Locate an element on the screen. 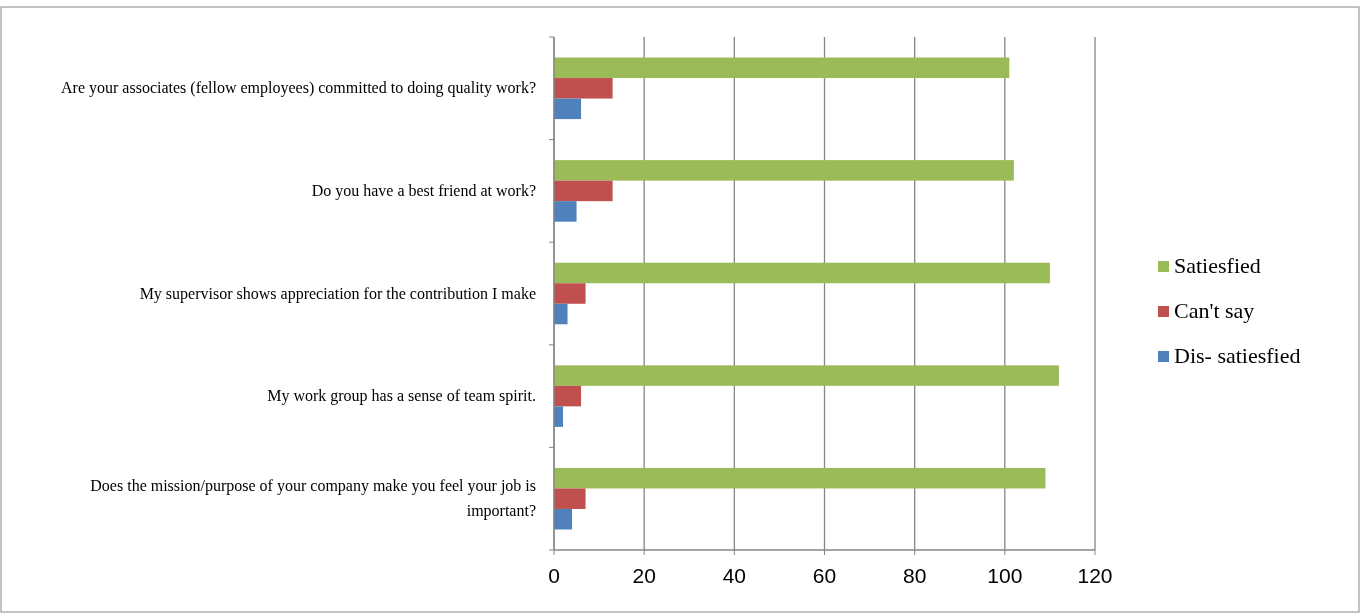 This screenshot has height=613, width=1360. x-tick-label: 120 is located at coordinates (1095, 575).